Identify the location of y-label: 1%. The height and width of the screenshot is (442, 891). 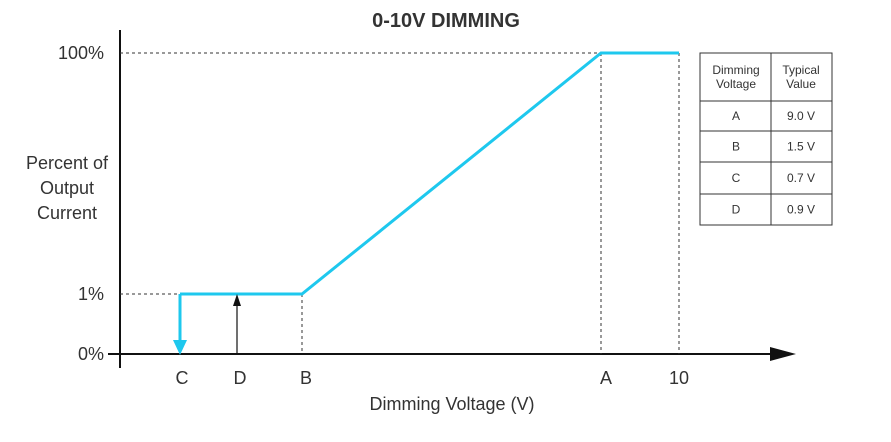
(91, 294).